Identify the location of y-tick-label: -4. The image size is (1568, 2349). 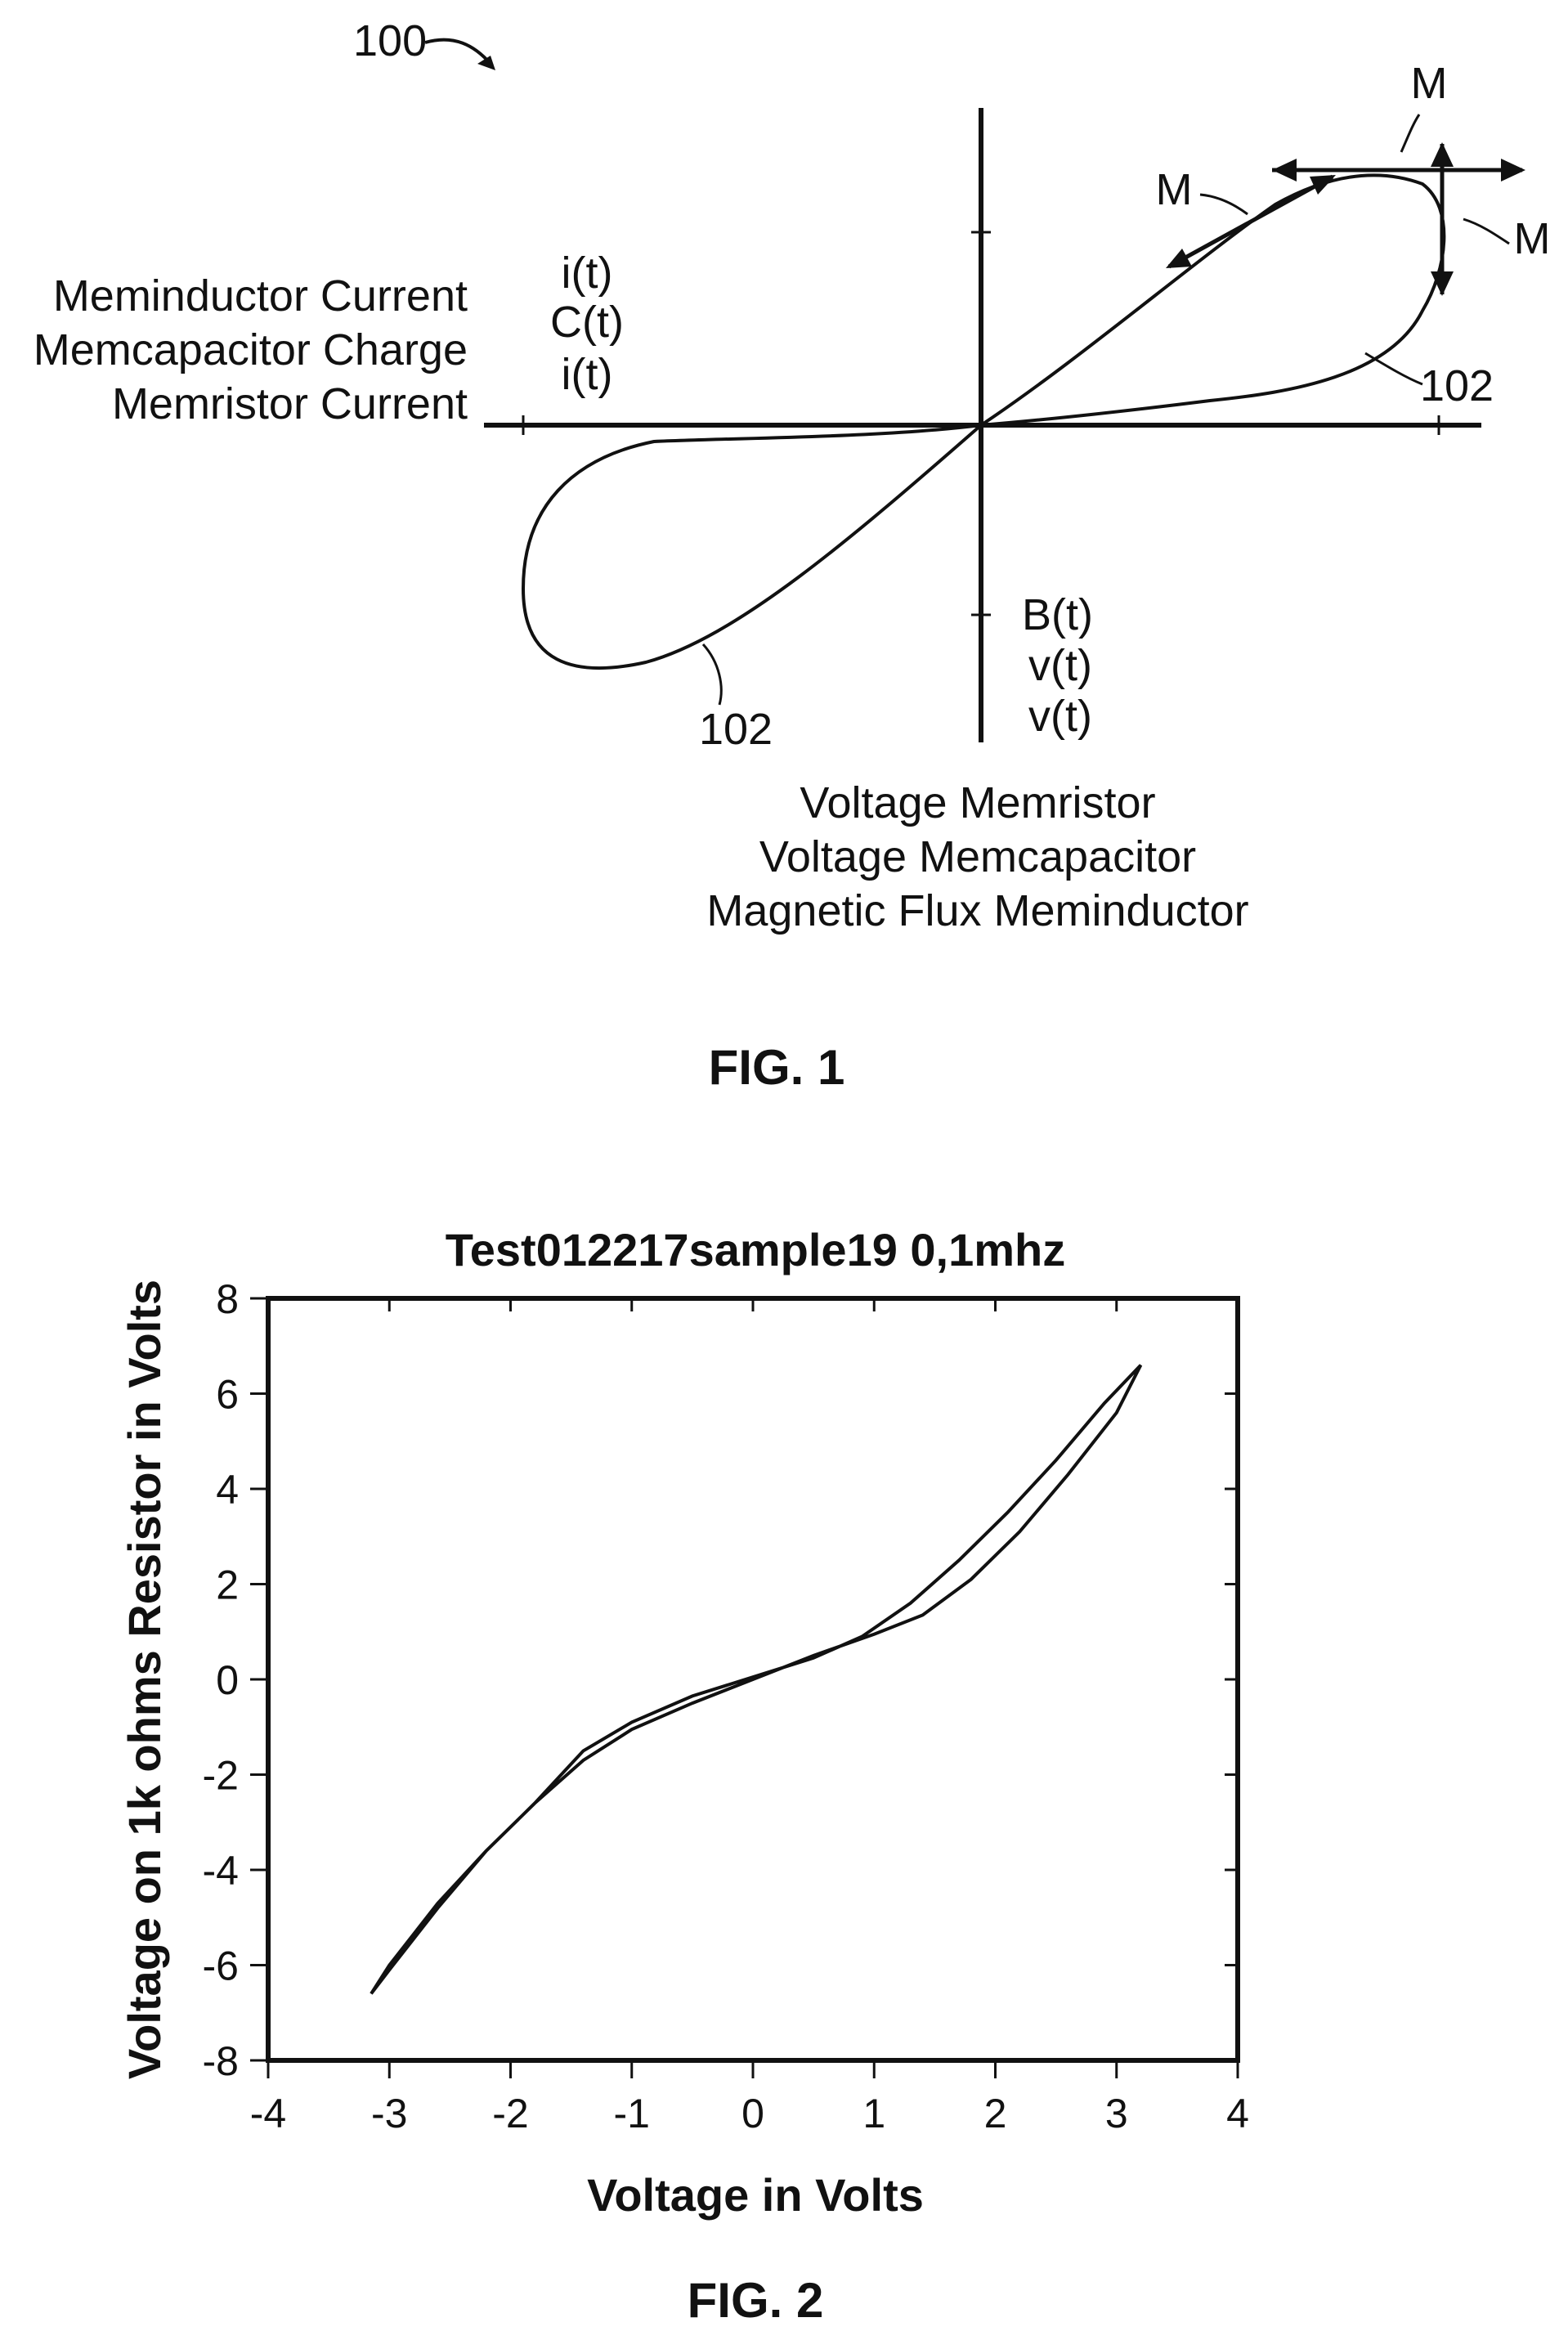
(221, 1871).